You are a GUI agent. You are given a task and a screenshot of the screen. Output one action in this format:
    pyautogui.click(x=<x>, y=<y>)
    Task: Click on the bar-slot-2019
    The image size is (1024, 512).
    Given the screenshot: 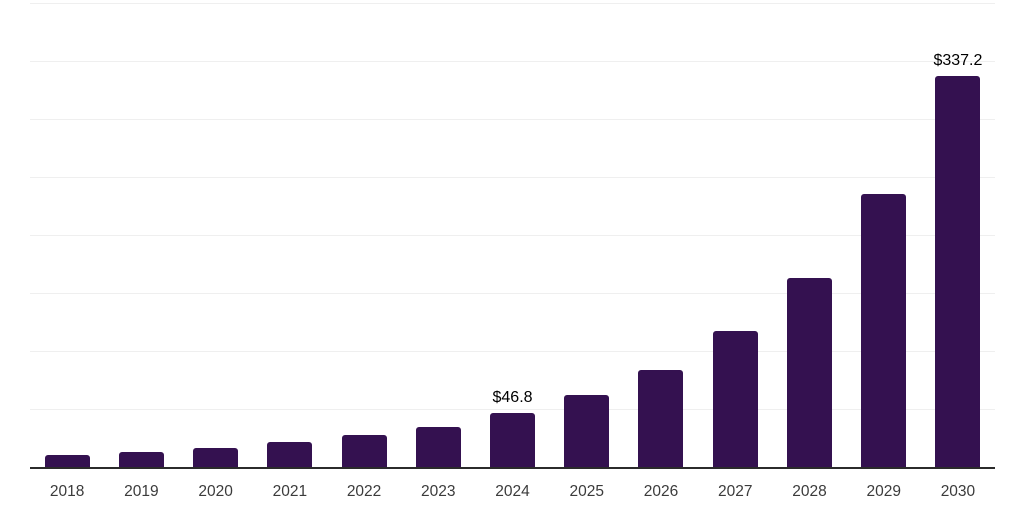 What is the action you would take?
    pyautogui.click(x=141, y=235)
    